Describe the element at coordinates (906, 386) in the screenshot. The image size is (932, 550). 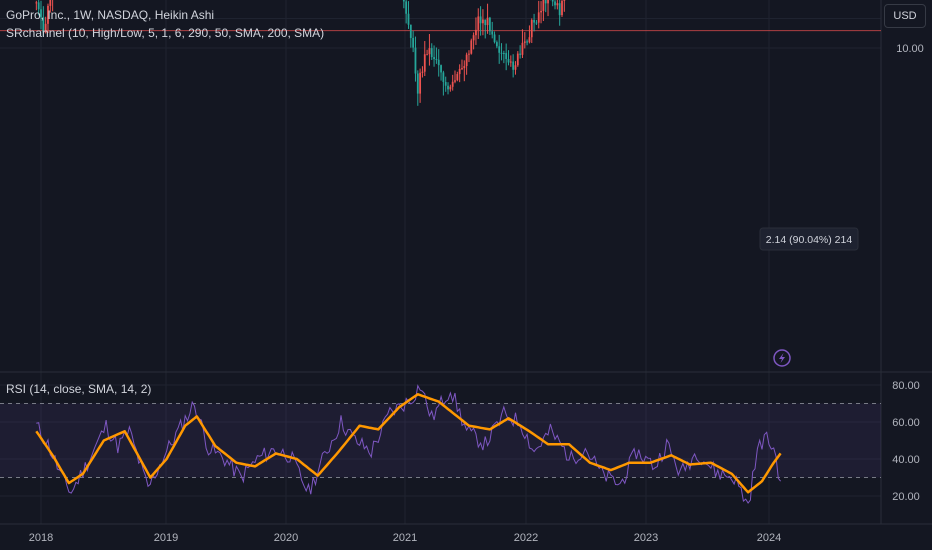
I see `rsi-tick-label: 80.00` at that location.